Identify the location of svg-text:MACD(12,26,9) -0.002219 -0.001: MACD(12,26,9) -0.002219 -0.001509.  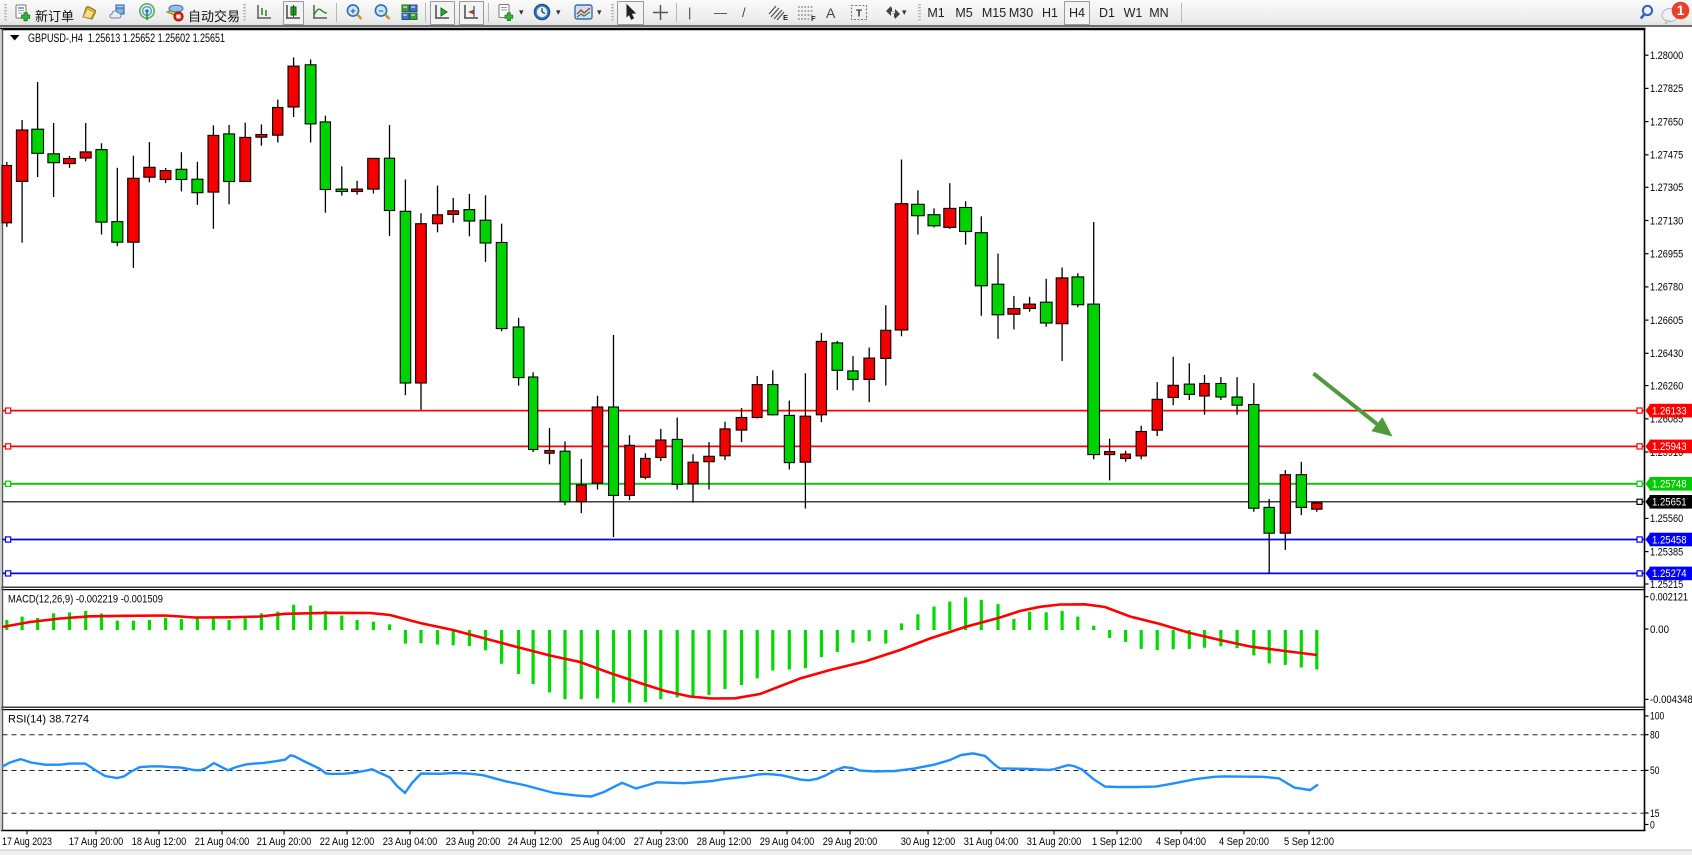
(85, 600).